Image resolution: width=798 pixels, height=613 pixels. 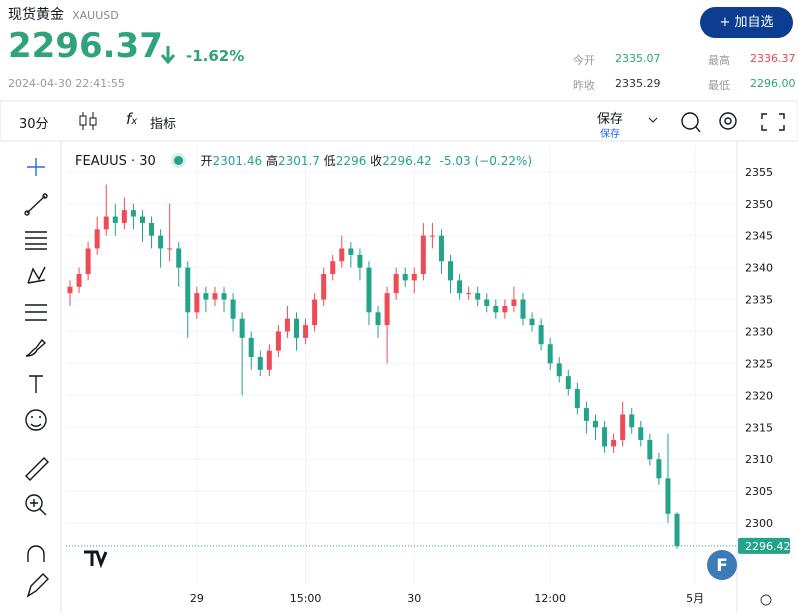 I want to click on legend-value: 2296, so click(x=351, y=161).